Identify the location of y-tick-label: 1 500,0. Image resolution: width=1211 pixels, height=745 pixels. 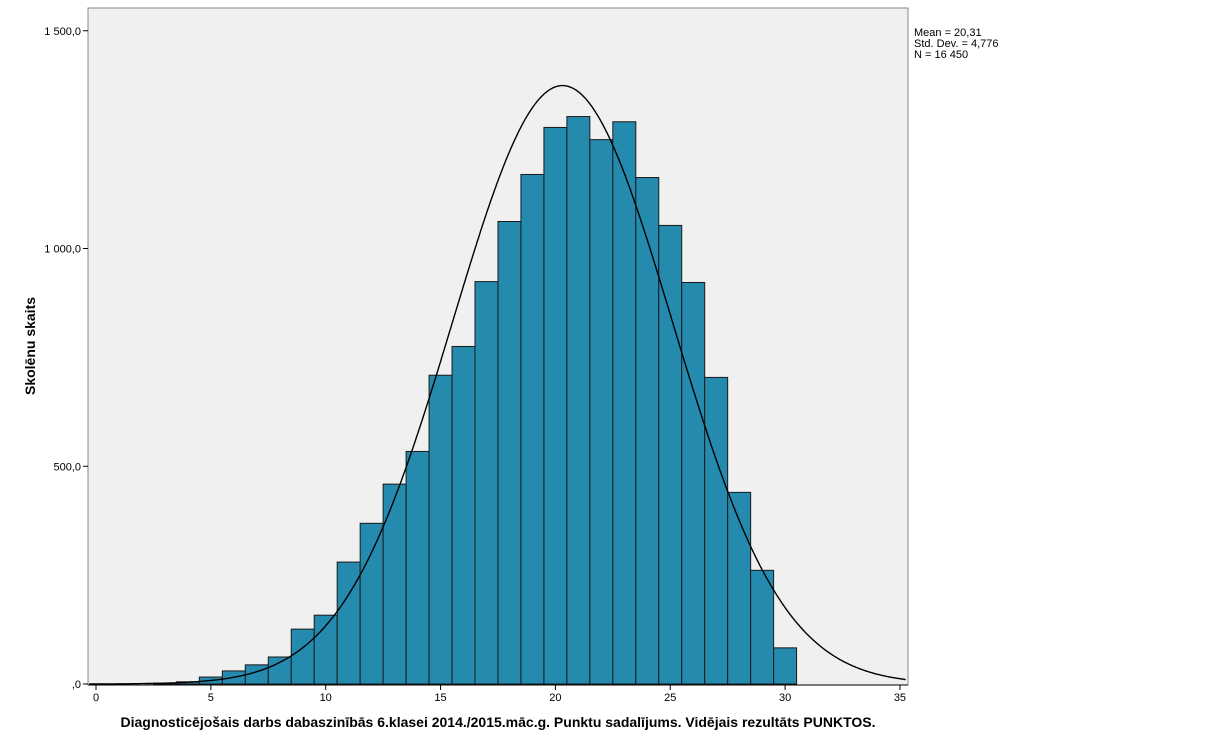
(62, 32).